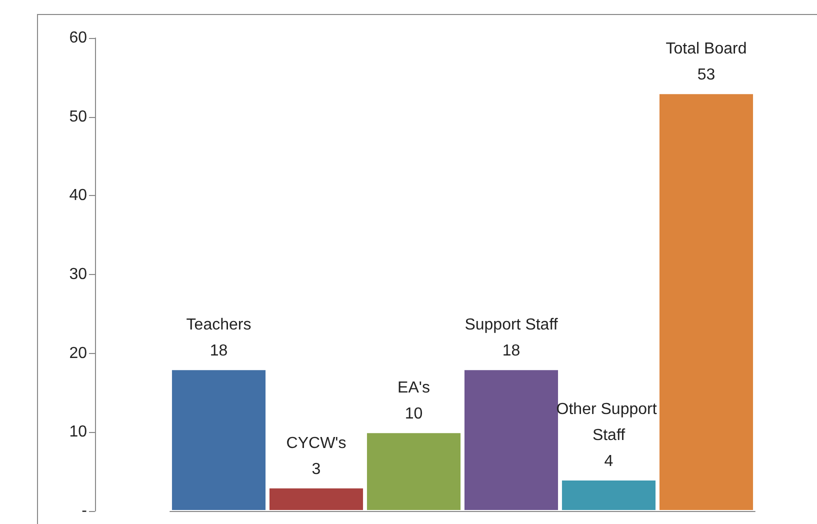  I want to click on data-label: 4, so click(609, 461).